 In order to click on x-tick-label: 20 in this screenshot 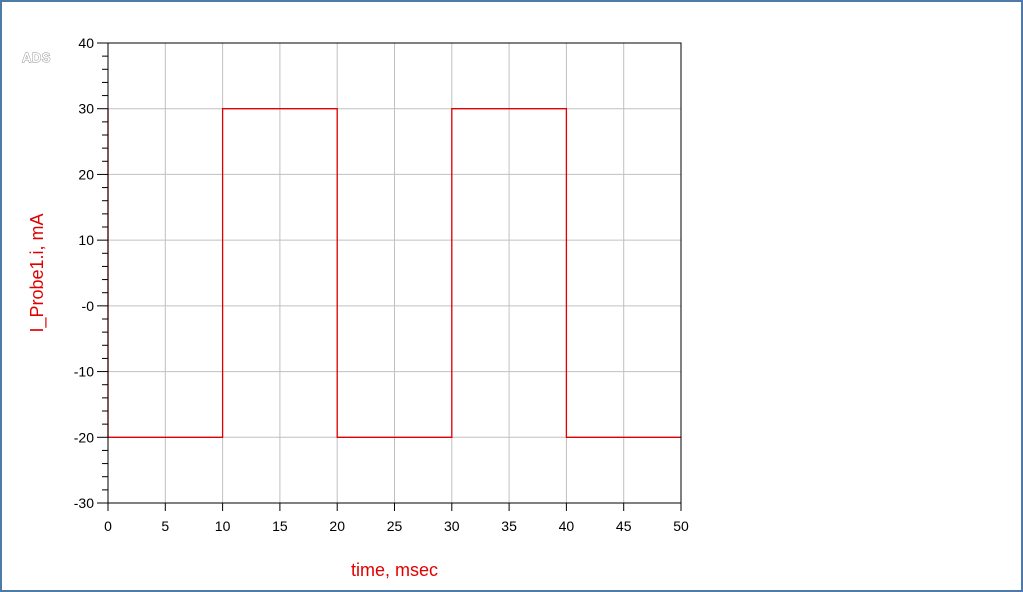, I will do `click(337, 526)`.